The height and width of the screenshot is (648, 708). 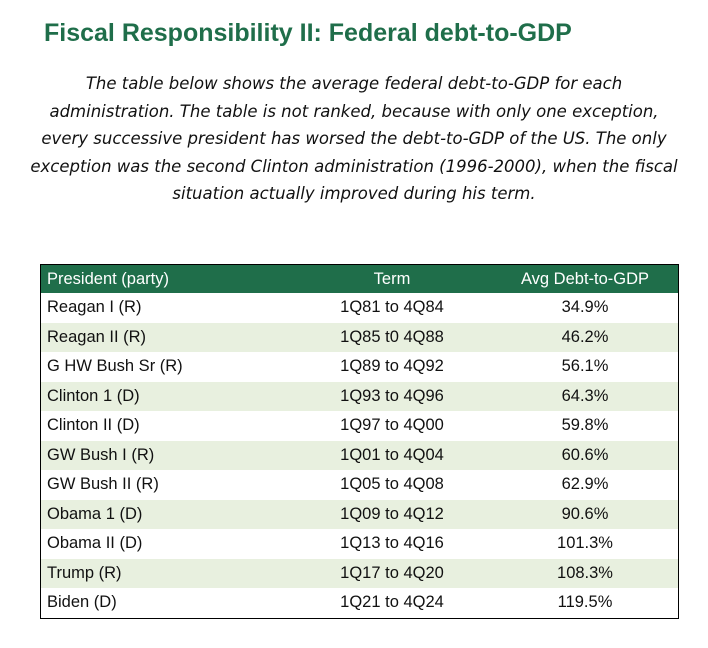 I want to click on cell-debt-to-gdp: 90.6%, so click(x=585, y=514).